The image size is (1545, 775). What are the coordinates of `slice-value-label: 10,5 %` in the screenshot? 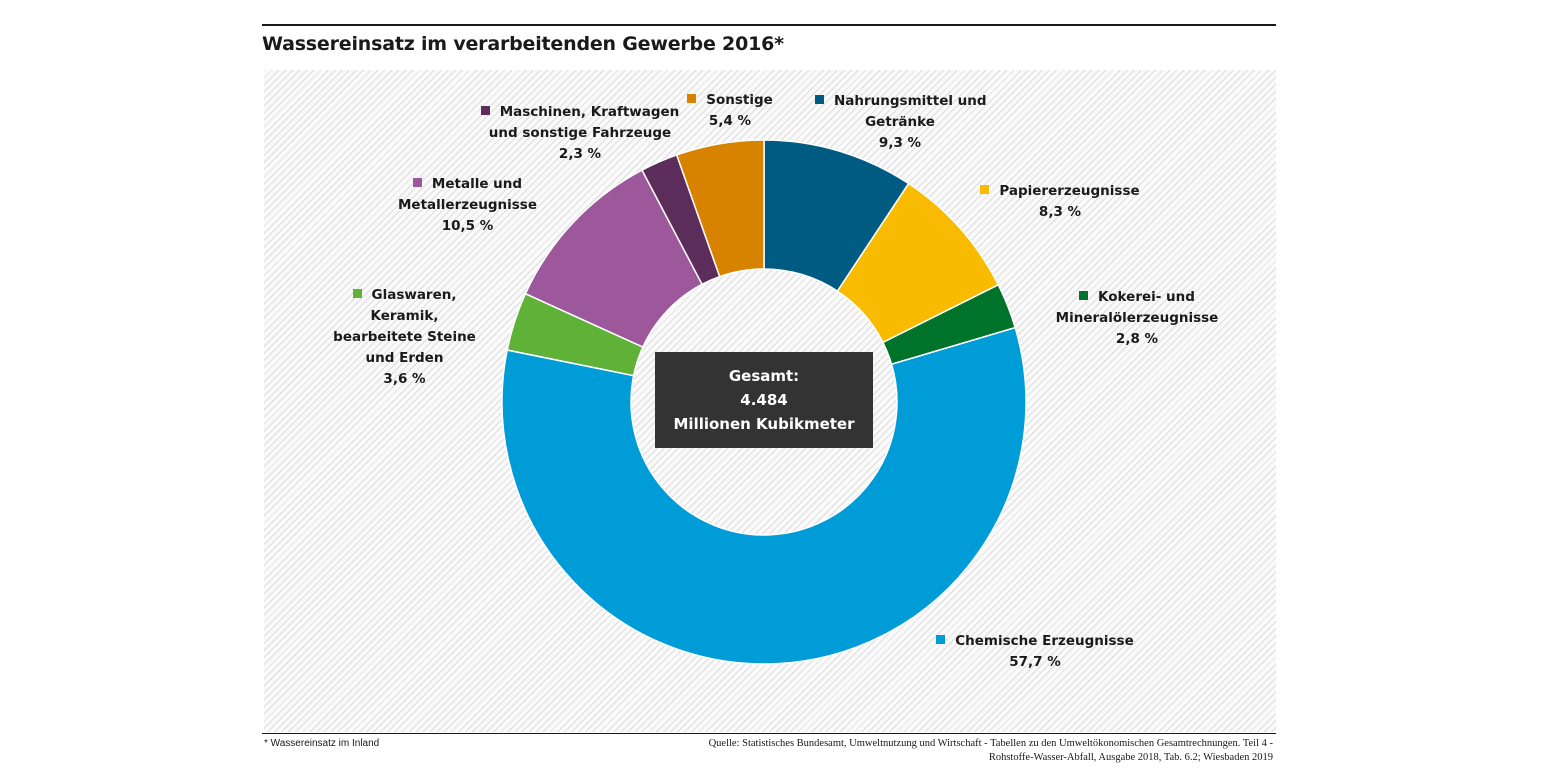 It's located at (467, 226).